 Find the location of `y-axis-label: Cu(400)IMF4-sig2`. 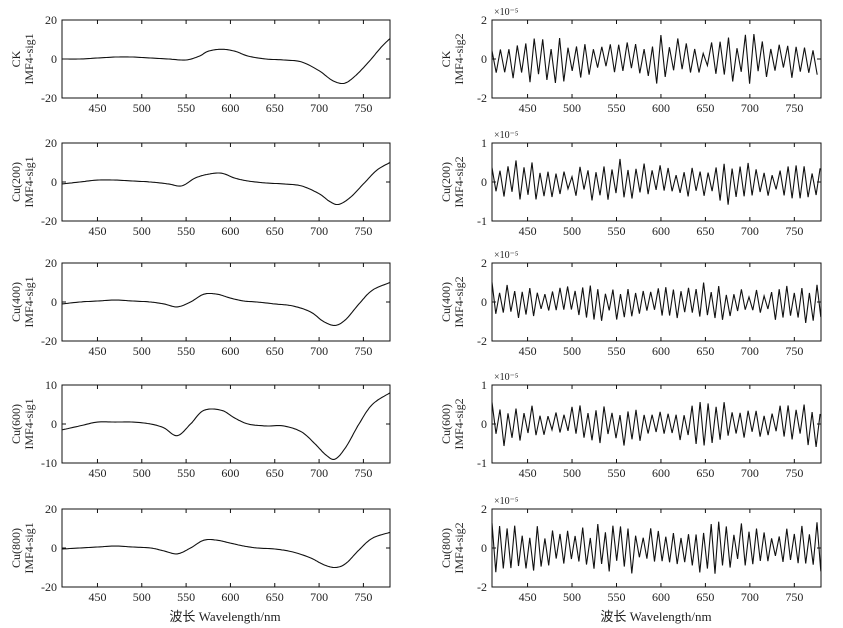

y-axis-label: Cu(400)IMF4-sig2 is located at coordinates (452, 301).